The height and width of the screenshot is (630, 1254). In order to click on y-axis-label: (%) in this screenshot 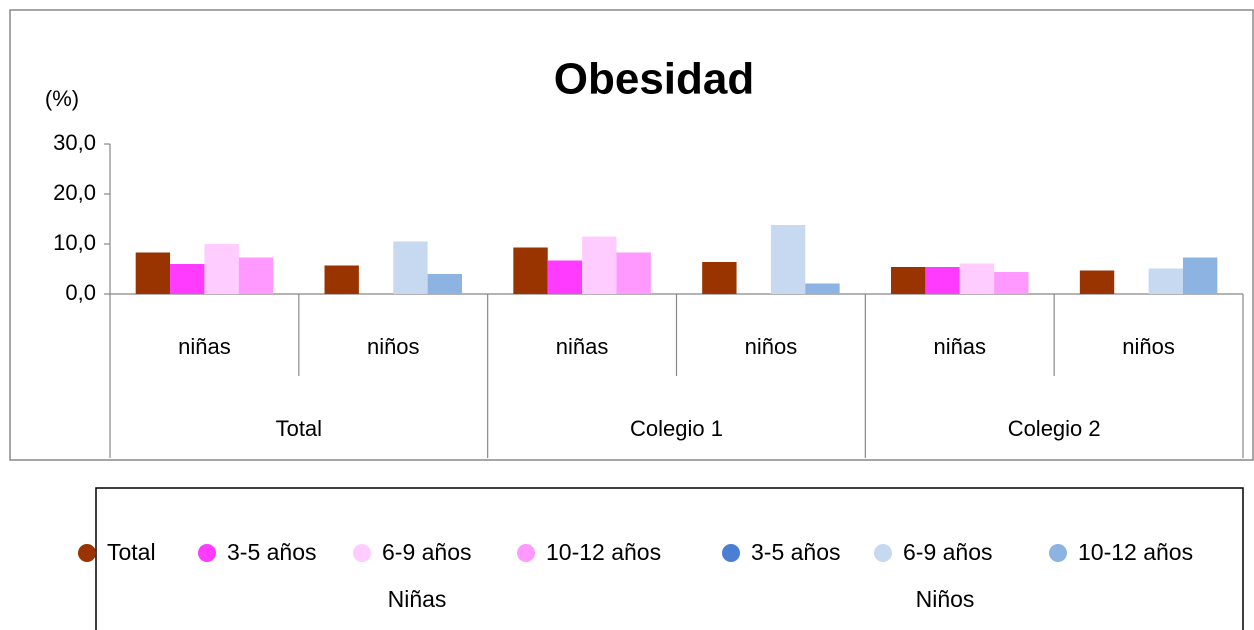, I will do `click(62, 98)`.